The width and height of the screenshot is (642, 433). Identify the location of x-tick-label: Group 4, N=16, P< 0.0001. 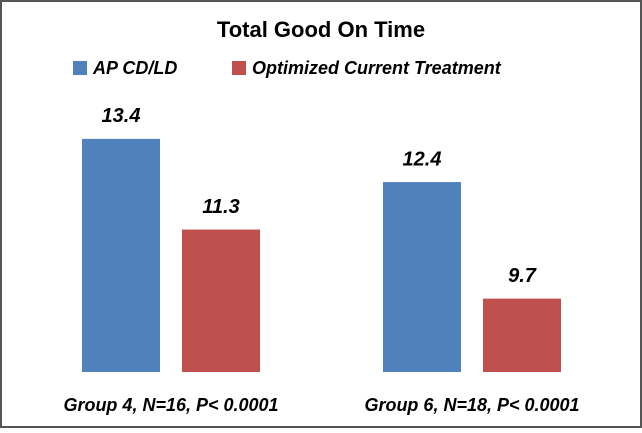
(170, 405).